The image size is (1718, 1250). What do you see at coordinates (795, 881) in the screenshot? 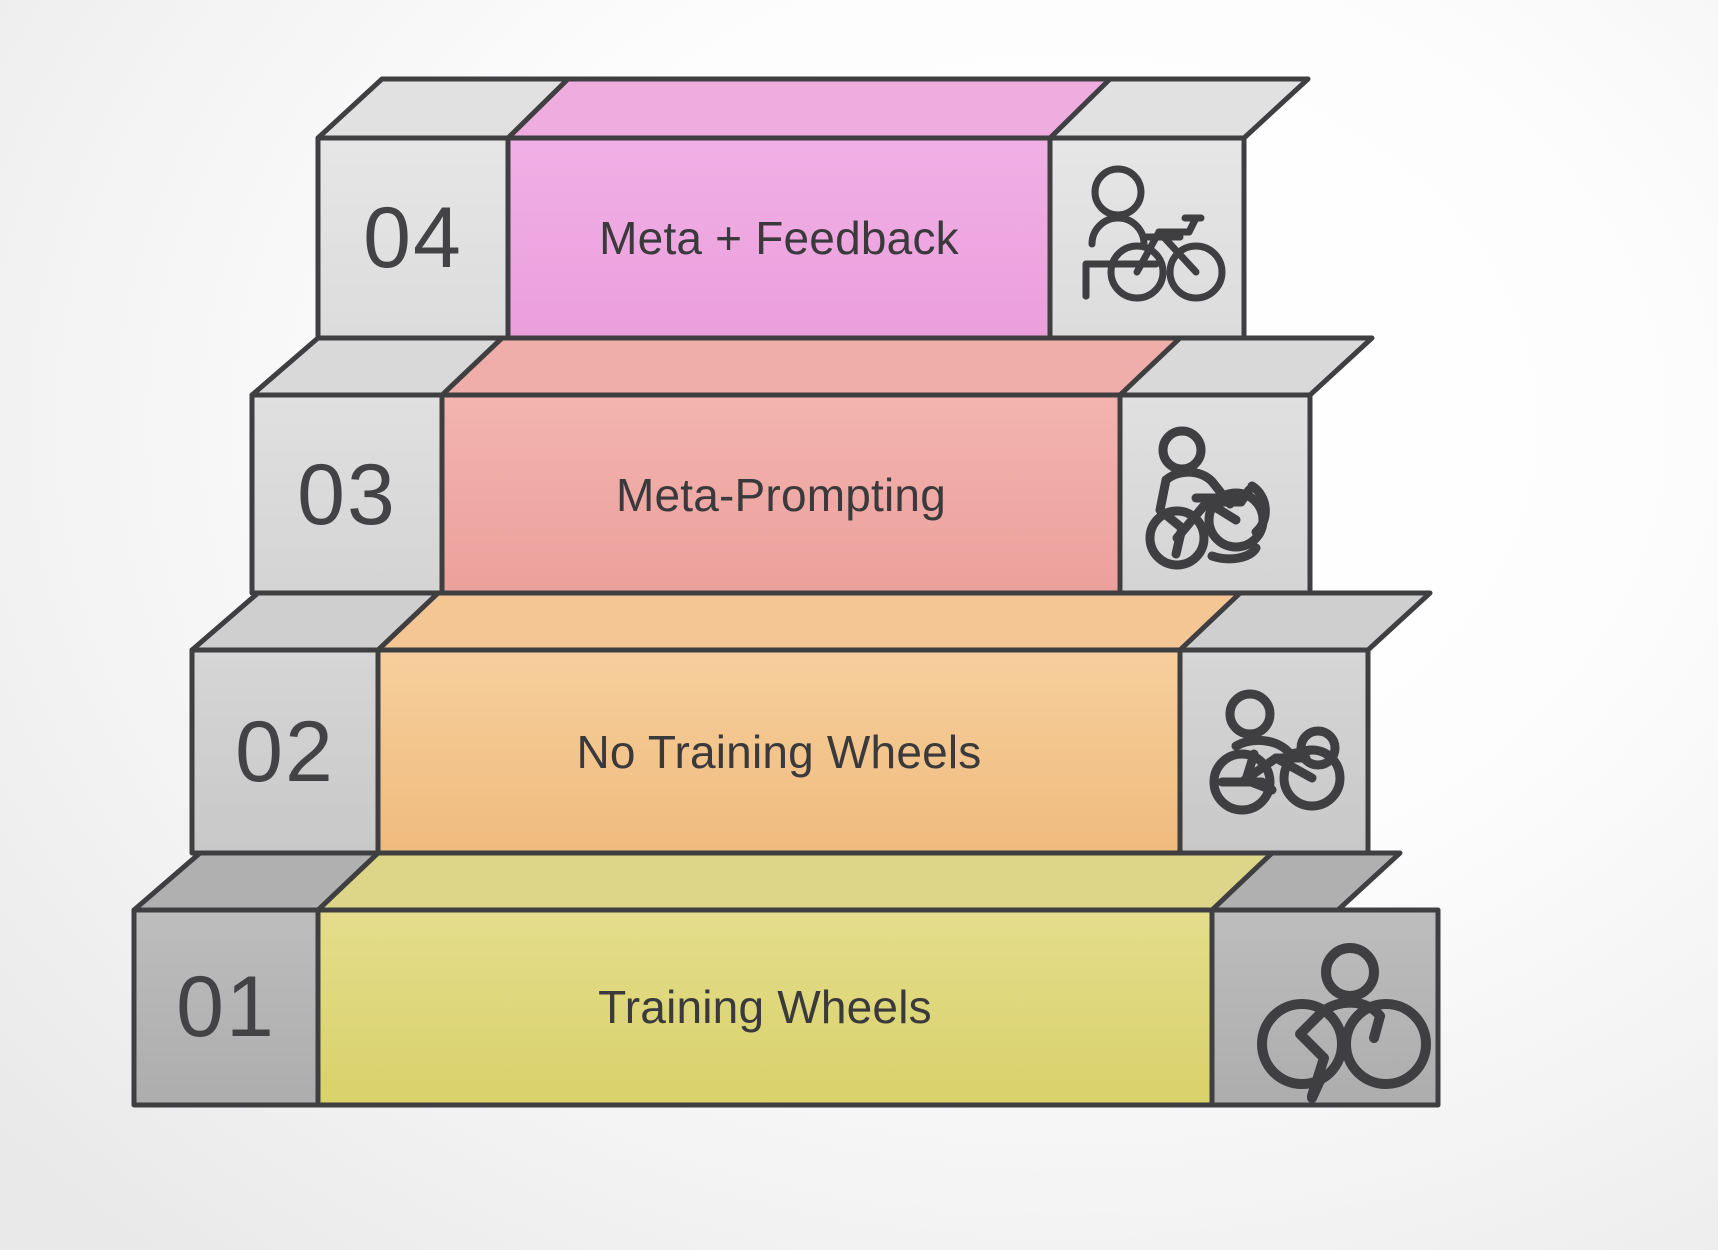
I see `tier-01-color-top` at bounding box center [795, 881].